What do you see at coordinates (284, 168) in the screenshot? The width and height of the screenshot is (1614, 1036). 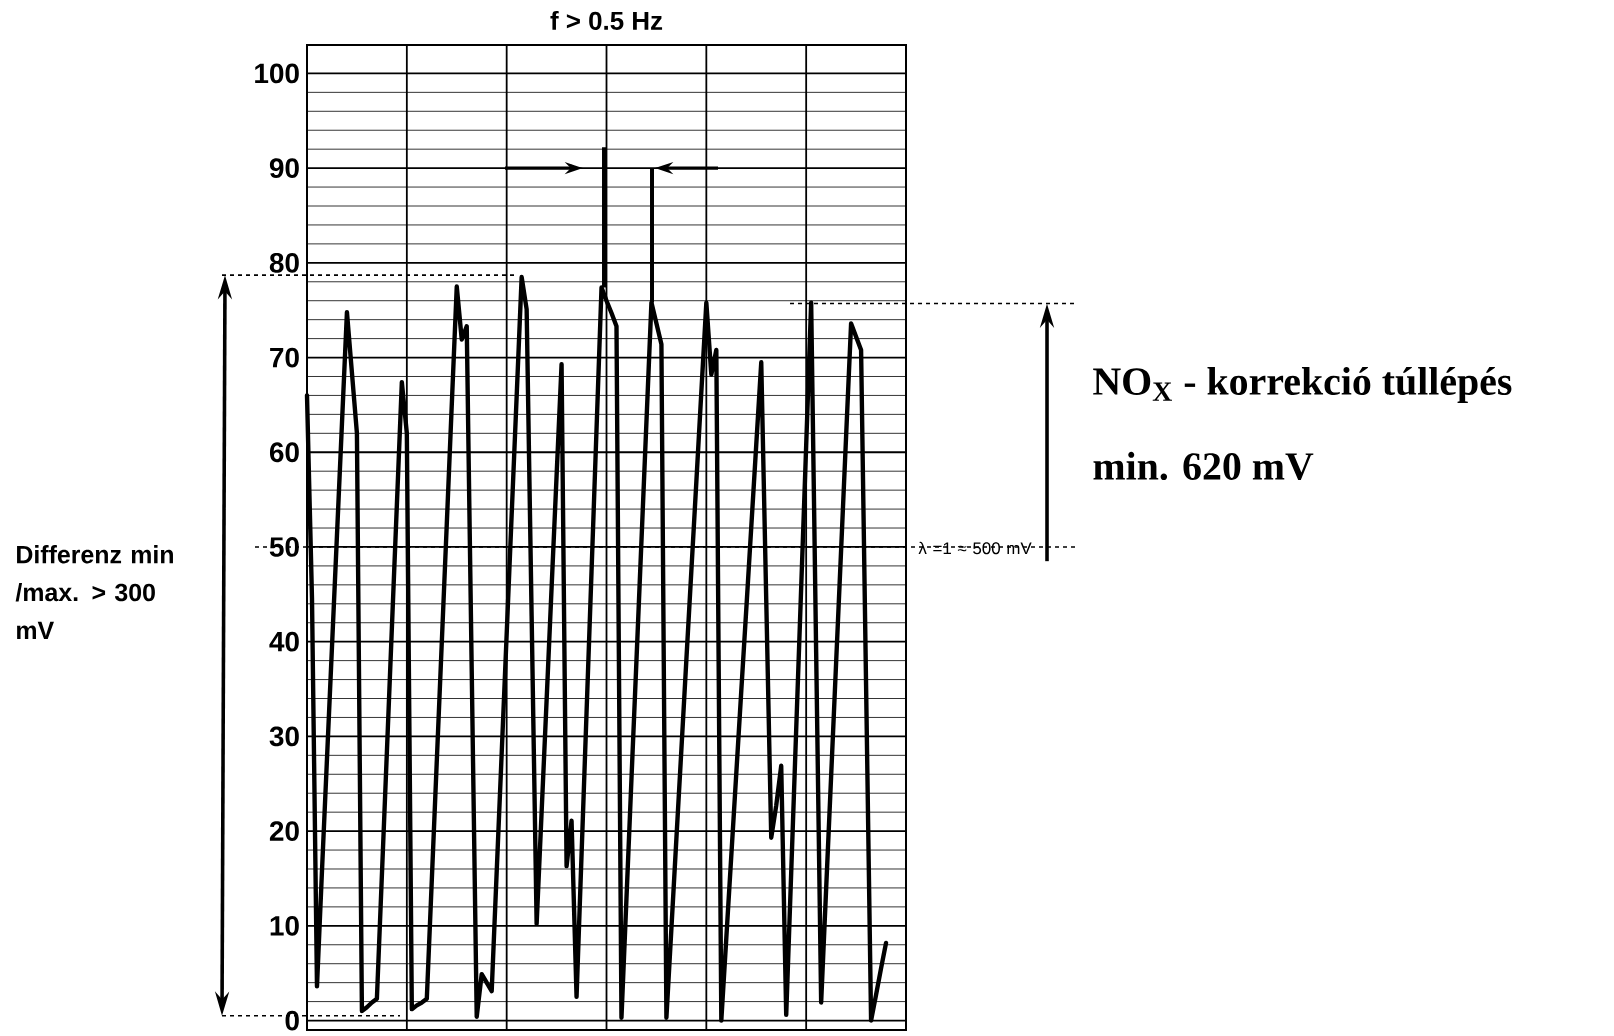 I see `y-tick-label: 90` at bounding box center [284, 168].